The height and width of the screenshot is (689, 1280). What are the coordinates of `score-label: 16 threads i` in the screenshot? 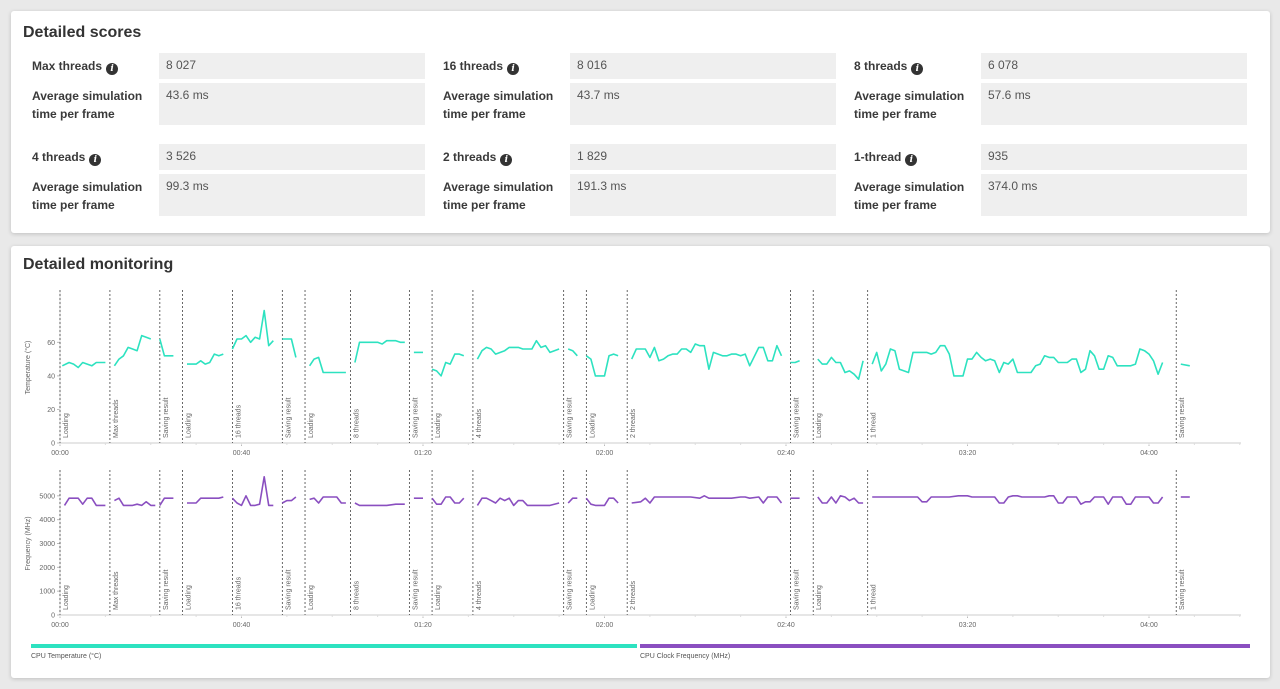 It's located at (481, 66).